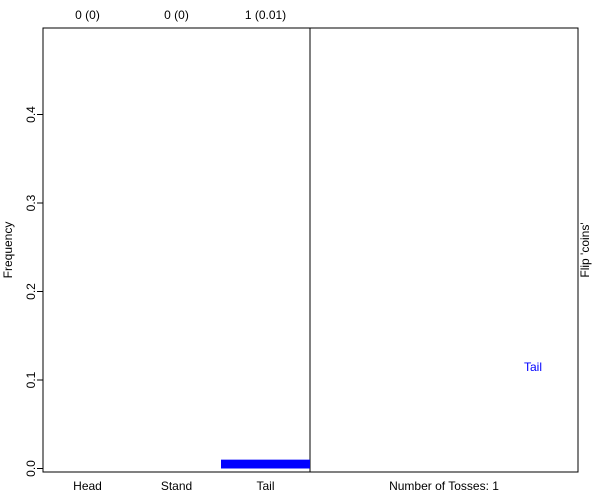  I want to click on bars-group, so click(265, 464).